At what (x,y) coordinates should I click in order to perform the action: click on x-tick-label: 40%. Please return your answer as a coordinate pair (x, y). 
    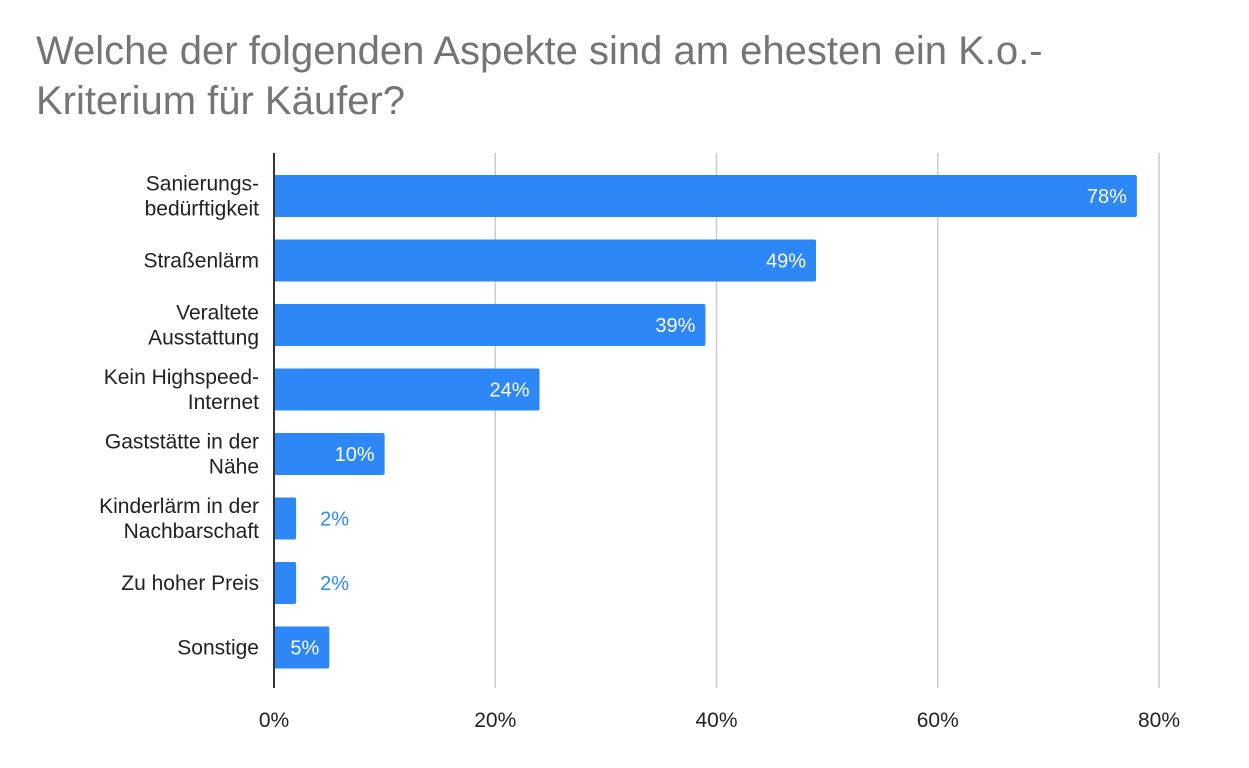
    Looking at the image, I should click on (716, 720).